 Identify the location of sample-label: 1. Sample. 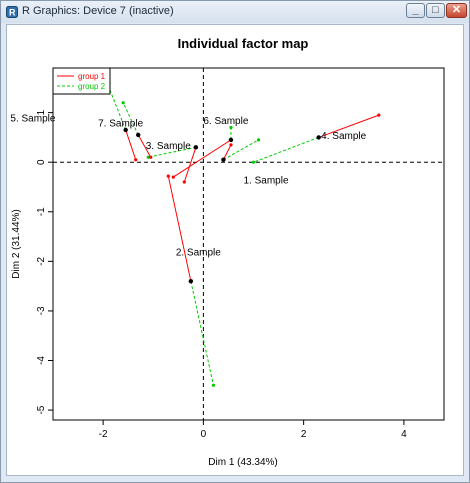
(265, 181).